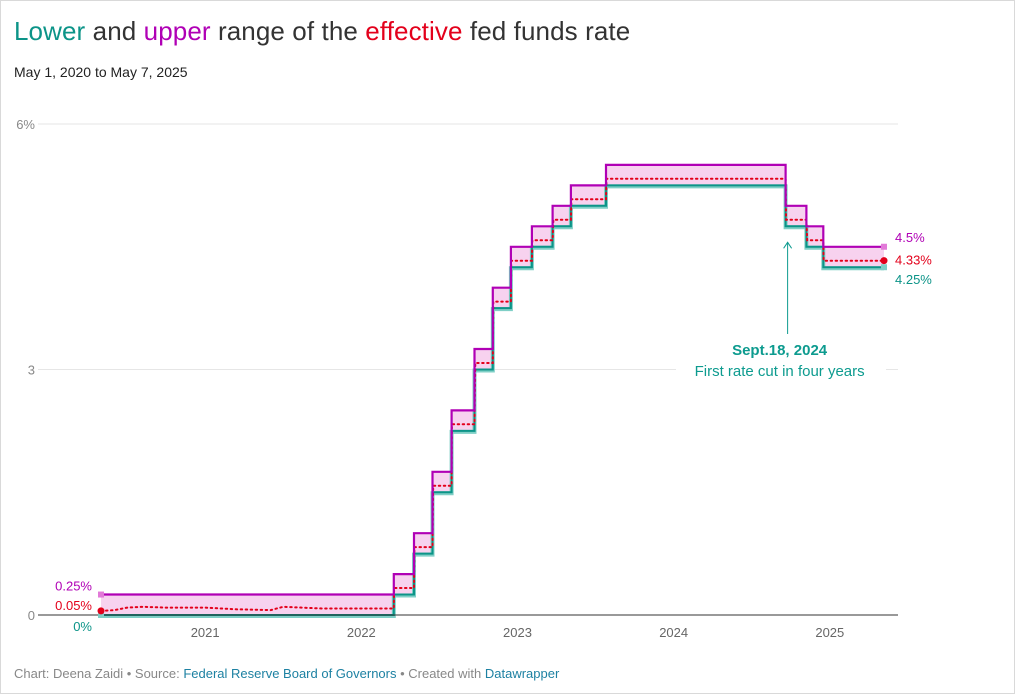 The image size is (1015, 694). What do you see at coordinates (788, 245) in the screenshot?
I see `annotation-arrow-head` at bounding box center [788, 245].